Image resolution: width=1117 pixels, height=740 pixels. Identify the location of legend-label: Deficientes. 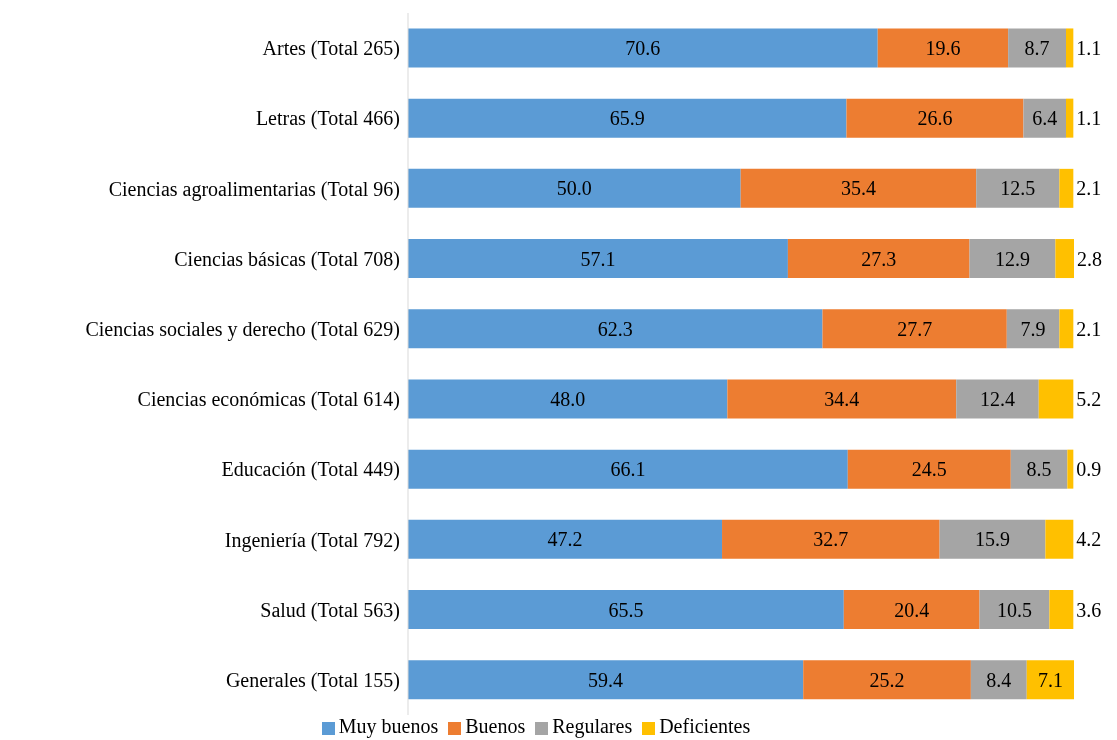
(705, 726).